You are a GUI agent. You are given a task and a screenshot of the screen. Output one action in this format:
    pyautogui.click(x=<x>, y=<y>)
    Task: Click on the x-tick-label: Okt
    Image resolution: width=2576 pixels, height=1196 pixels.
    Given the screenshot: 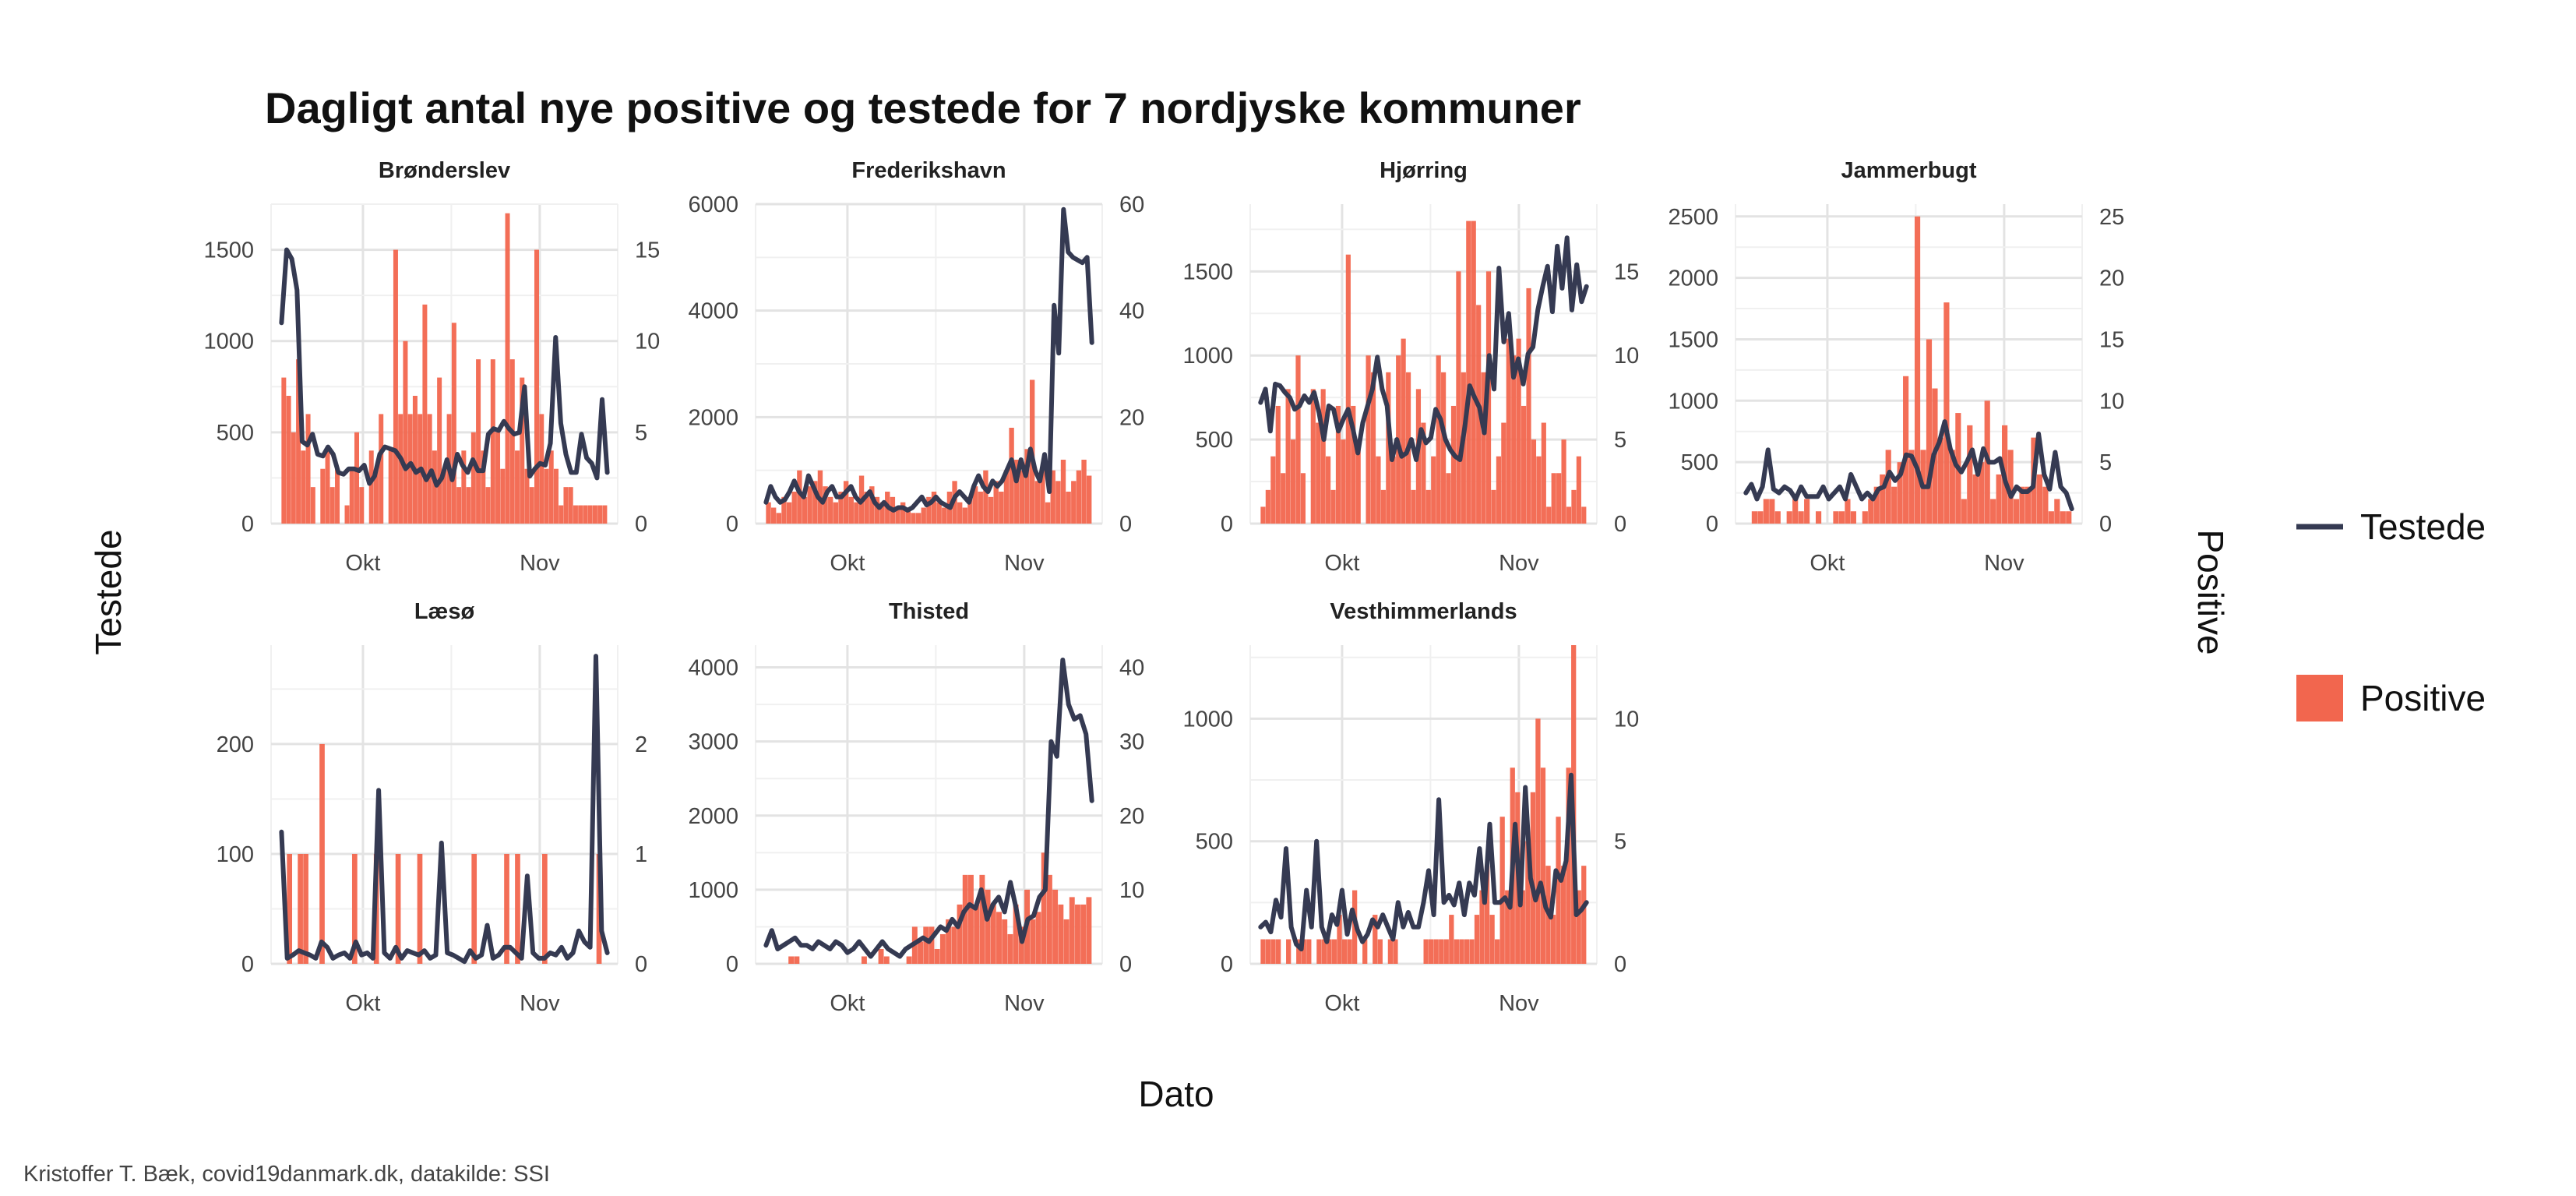 What is the action you would take?
    pyautogui.click(x=1341, y=563)
    